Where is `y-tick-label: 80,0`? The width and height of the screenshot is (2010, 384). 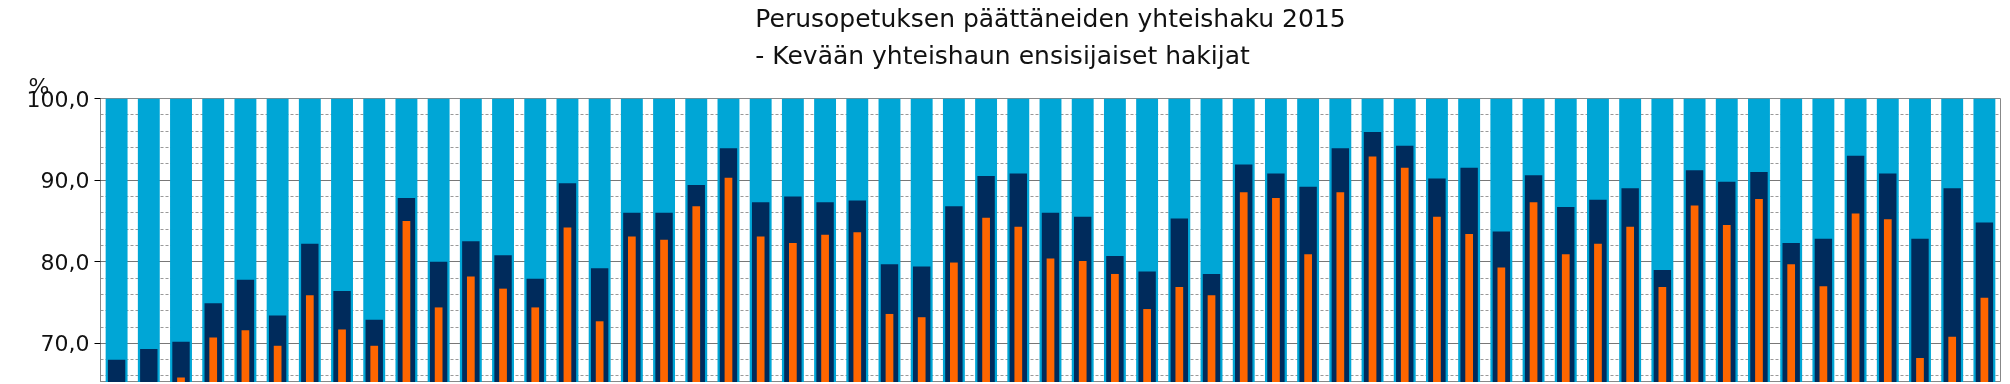 y-tick-label: 80,0 is located at coordinates (65, 262).